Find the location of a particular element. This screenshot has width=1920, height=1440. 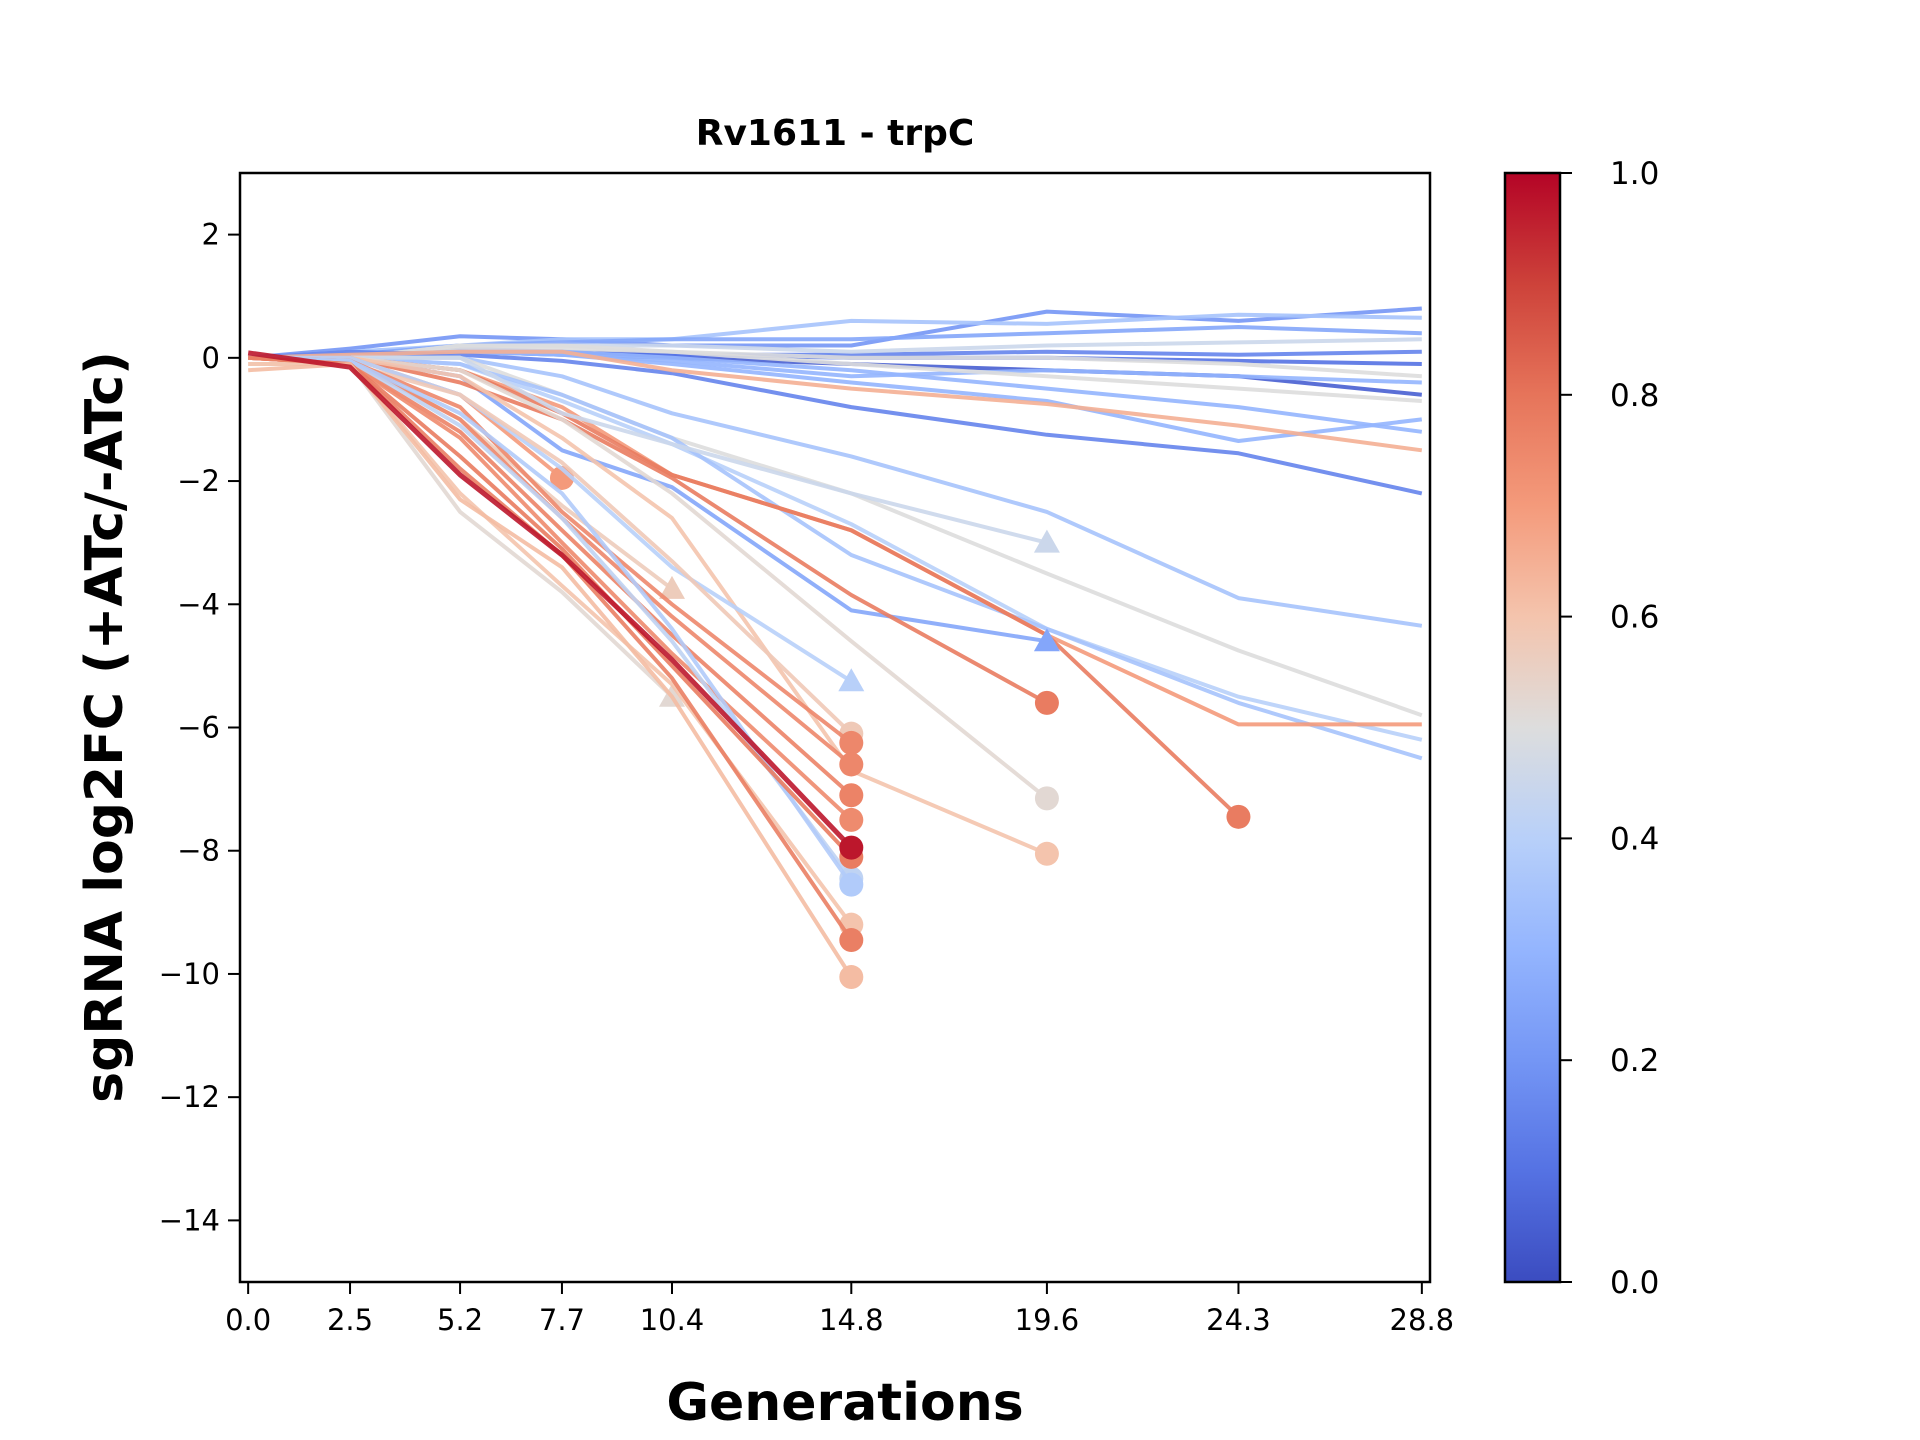

x-tick-label: 0.0 is located at coordinates (248, 1320).